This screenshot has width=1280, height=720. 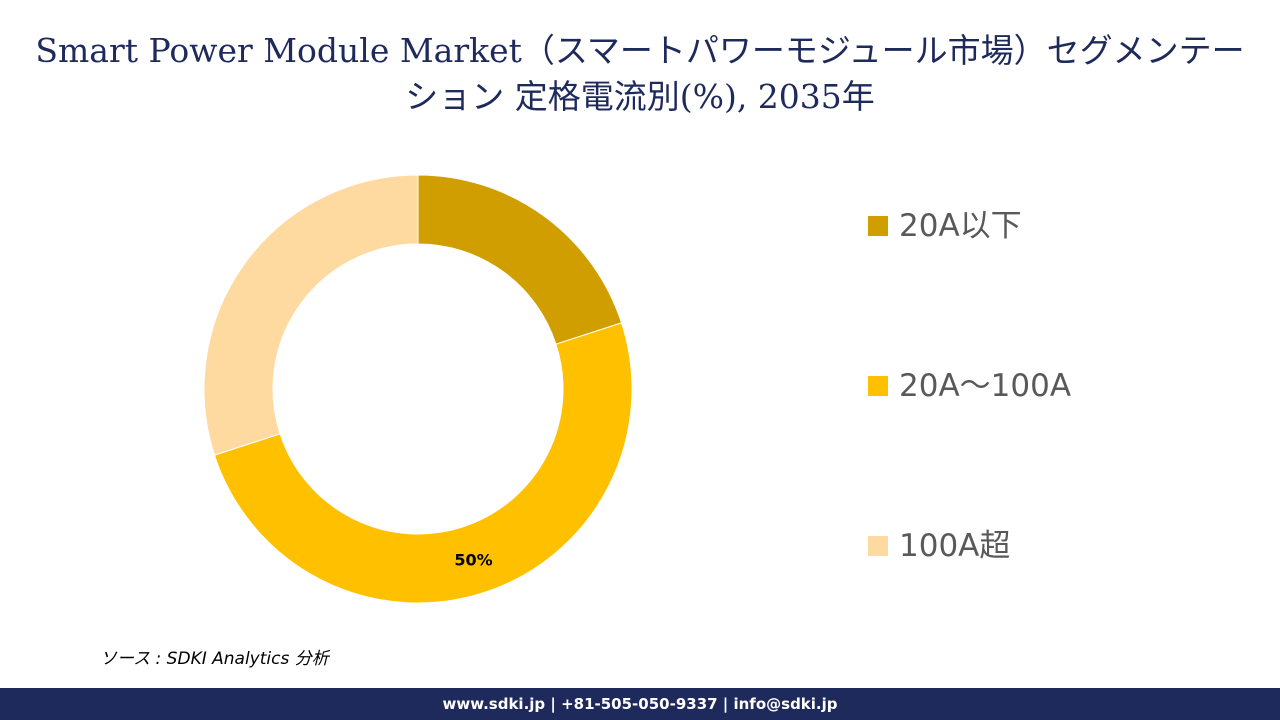 What do you see at coordinates (214, 659) in the screenshot?
I see `source-note: ソース : SDKI Analytics 分析` at bounding box center [214, 659].